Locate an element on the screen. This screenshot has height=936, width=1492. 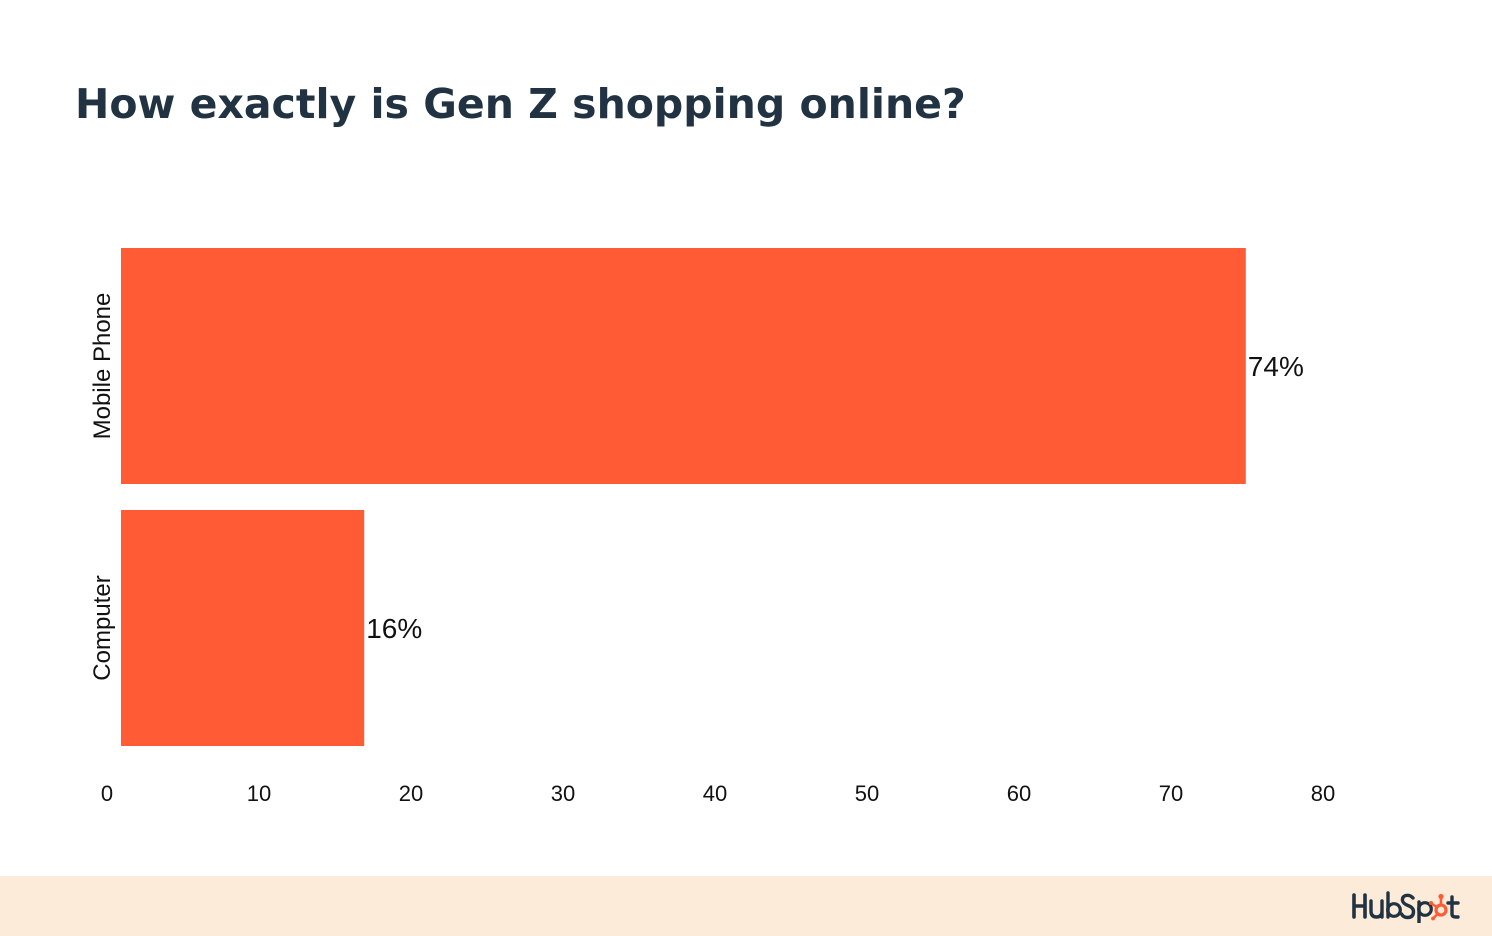
category-label: Mobile Phone is located at coordinates (102, 366).